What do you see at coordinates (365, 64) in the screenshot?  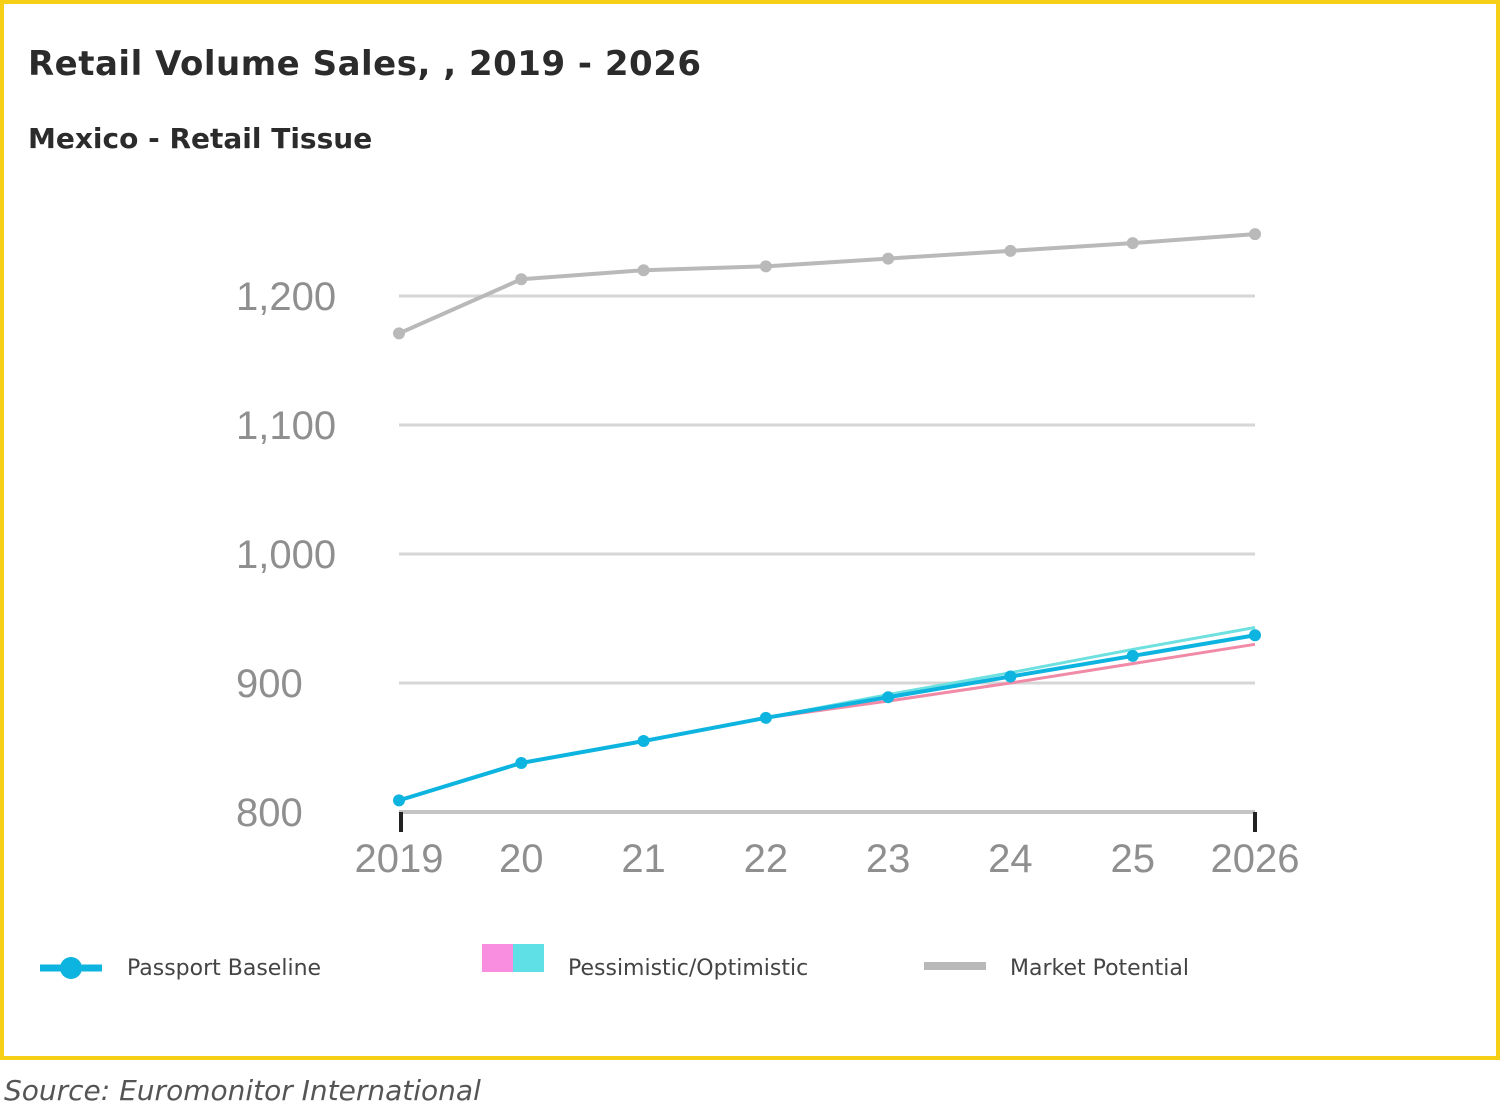 I see `chart-title: Retail Volume Sales, , 2019 - 2026` at bounding box center [365, 64].